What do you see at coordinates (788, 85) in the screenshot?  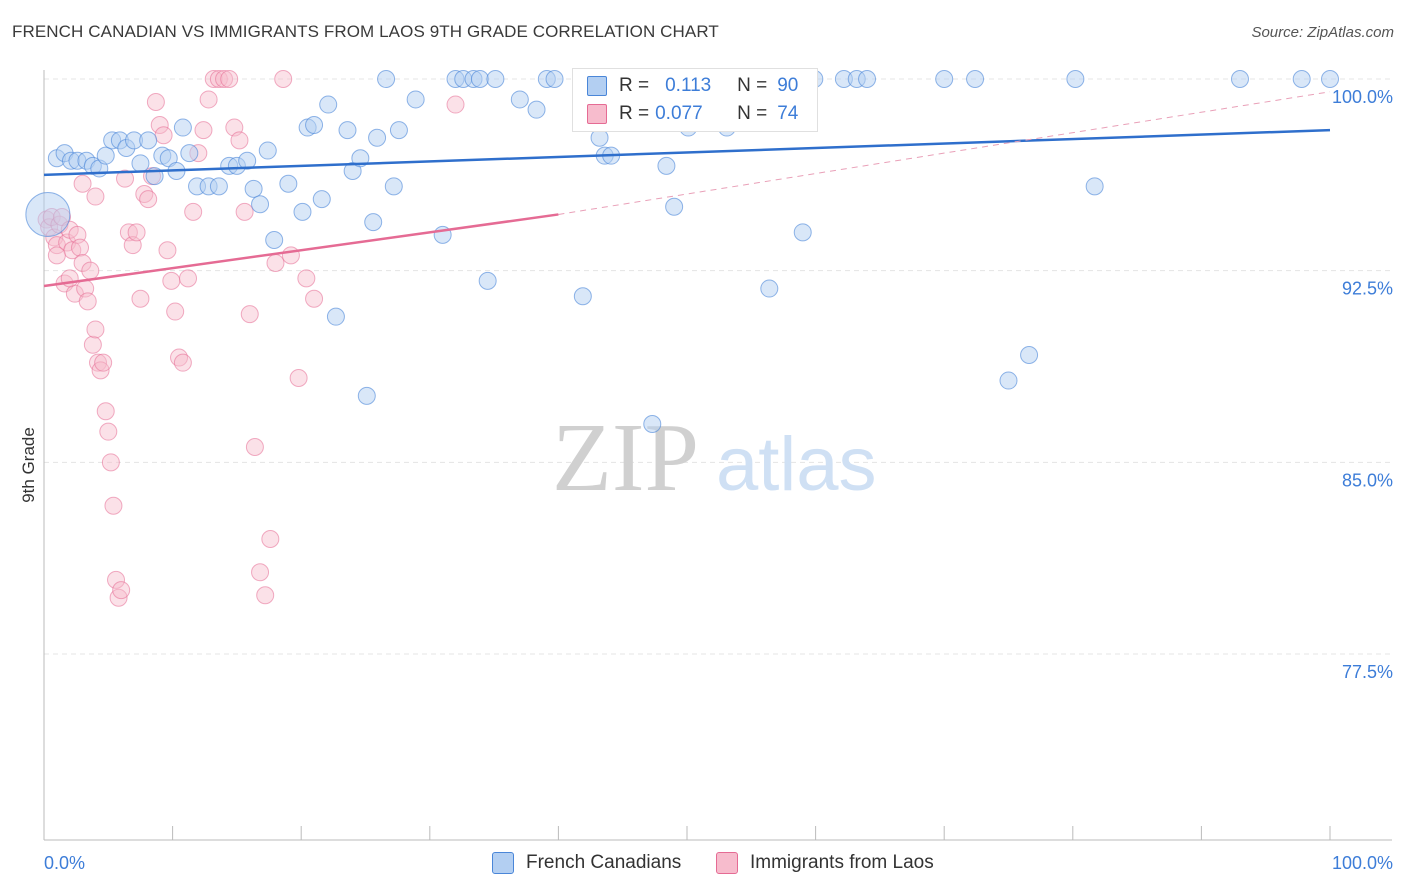 I see `n-value: 90` at bounding box center [788, 85].